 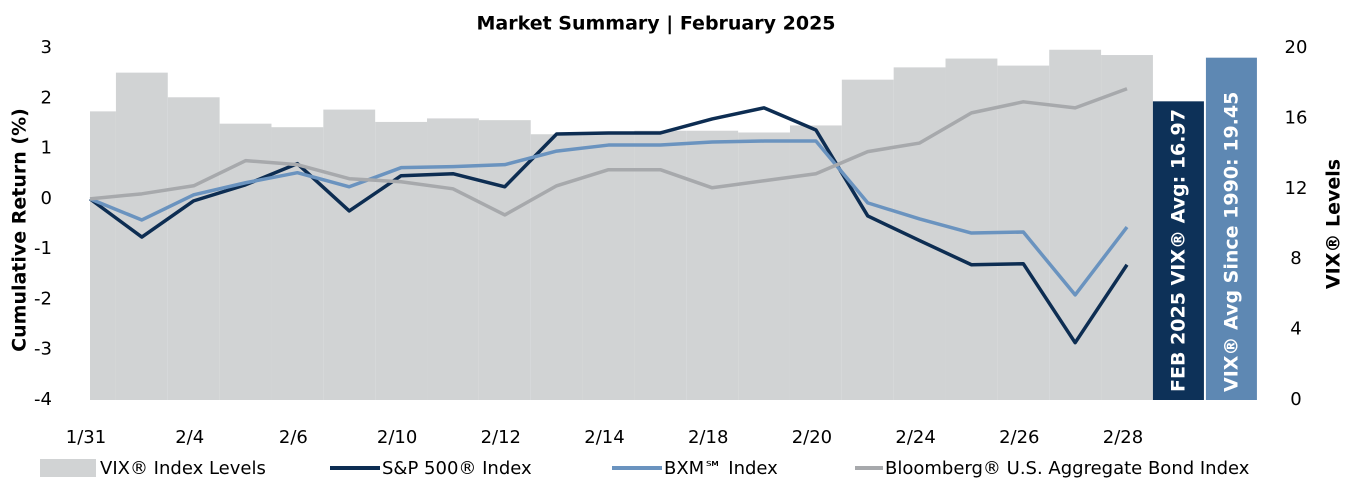 I want to click on y-tick-label: -2, so click(x=43, y=298).